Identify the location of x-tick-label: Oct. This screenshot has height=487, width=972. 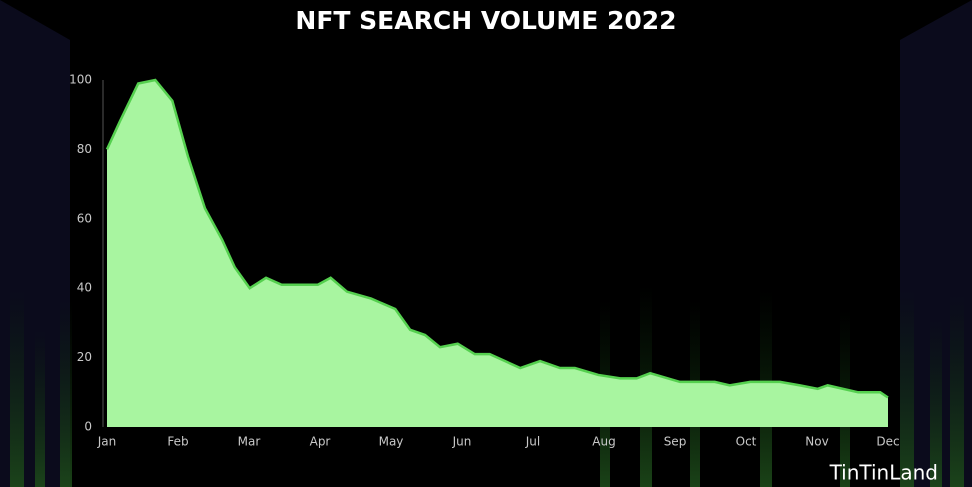
(746, 442).